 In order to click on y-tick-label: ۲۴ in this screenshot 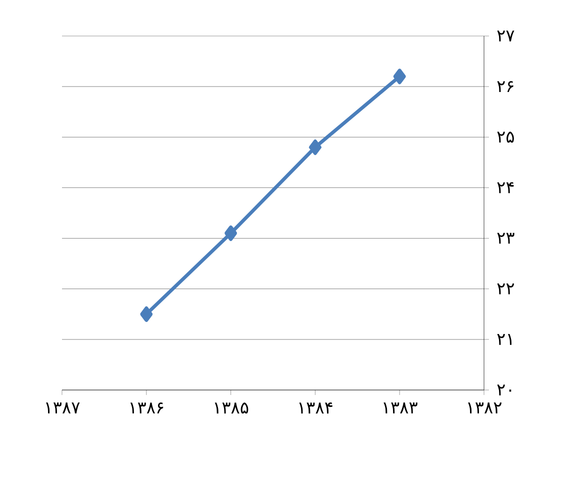, I will do `click(505, 188)`.